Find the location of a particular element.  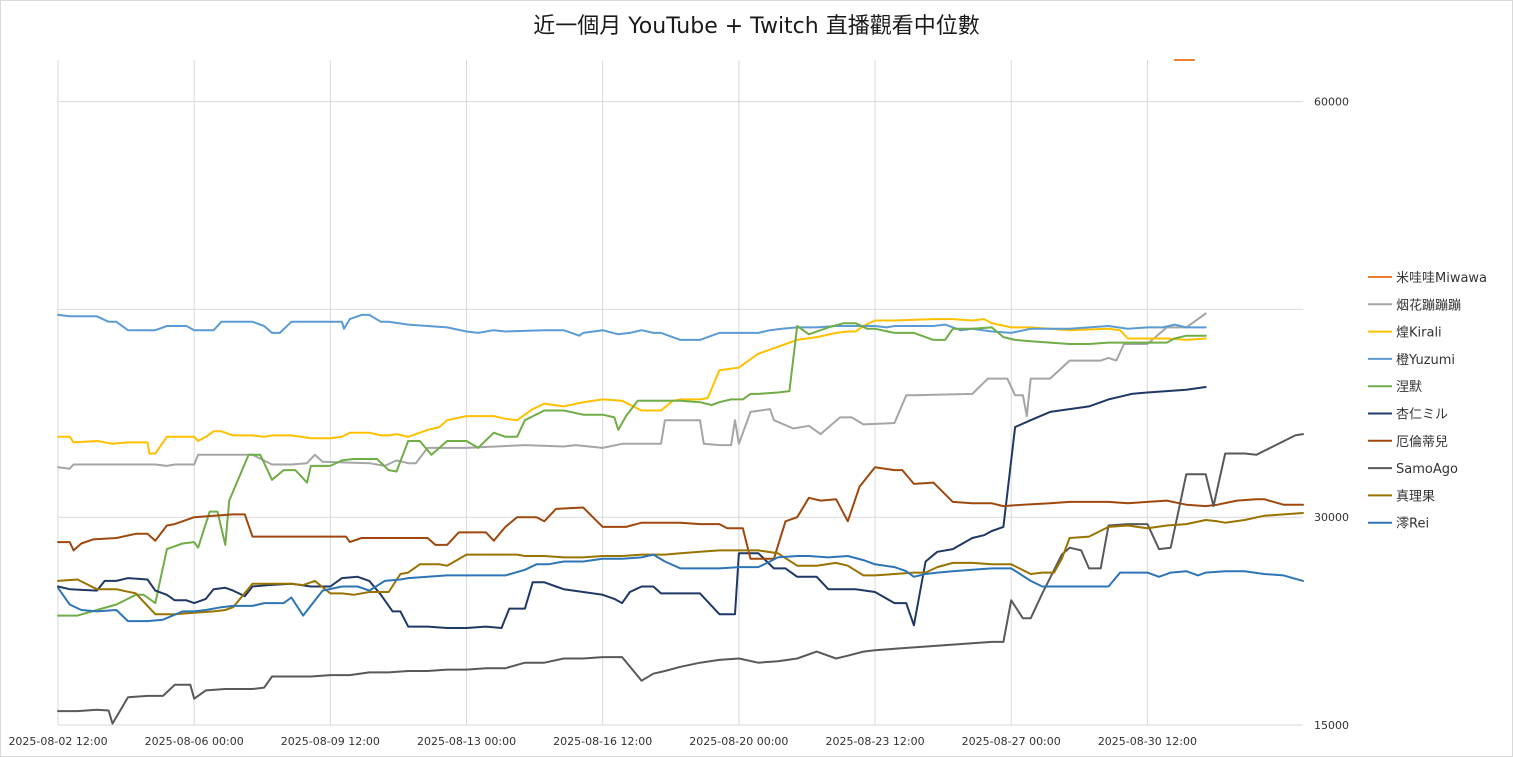

legend-label: SamoAgo is located at coordinates (1427, 469).